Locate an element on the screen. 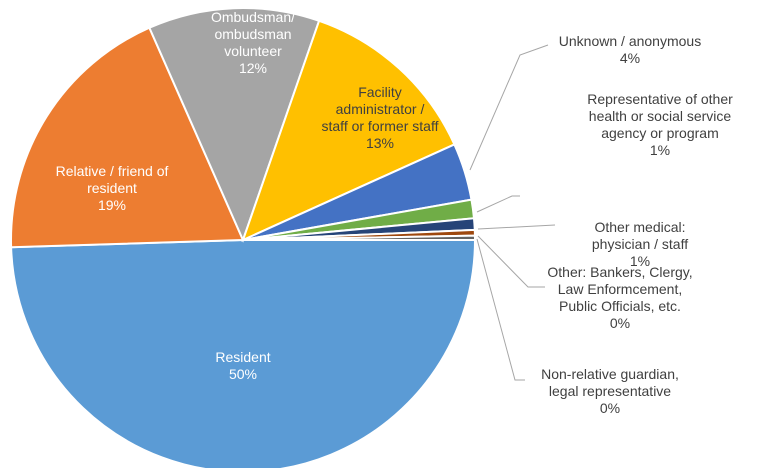 The image size is (776, 468). label-line: administrator / is located at coordinates (380, 109).